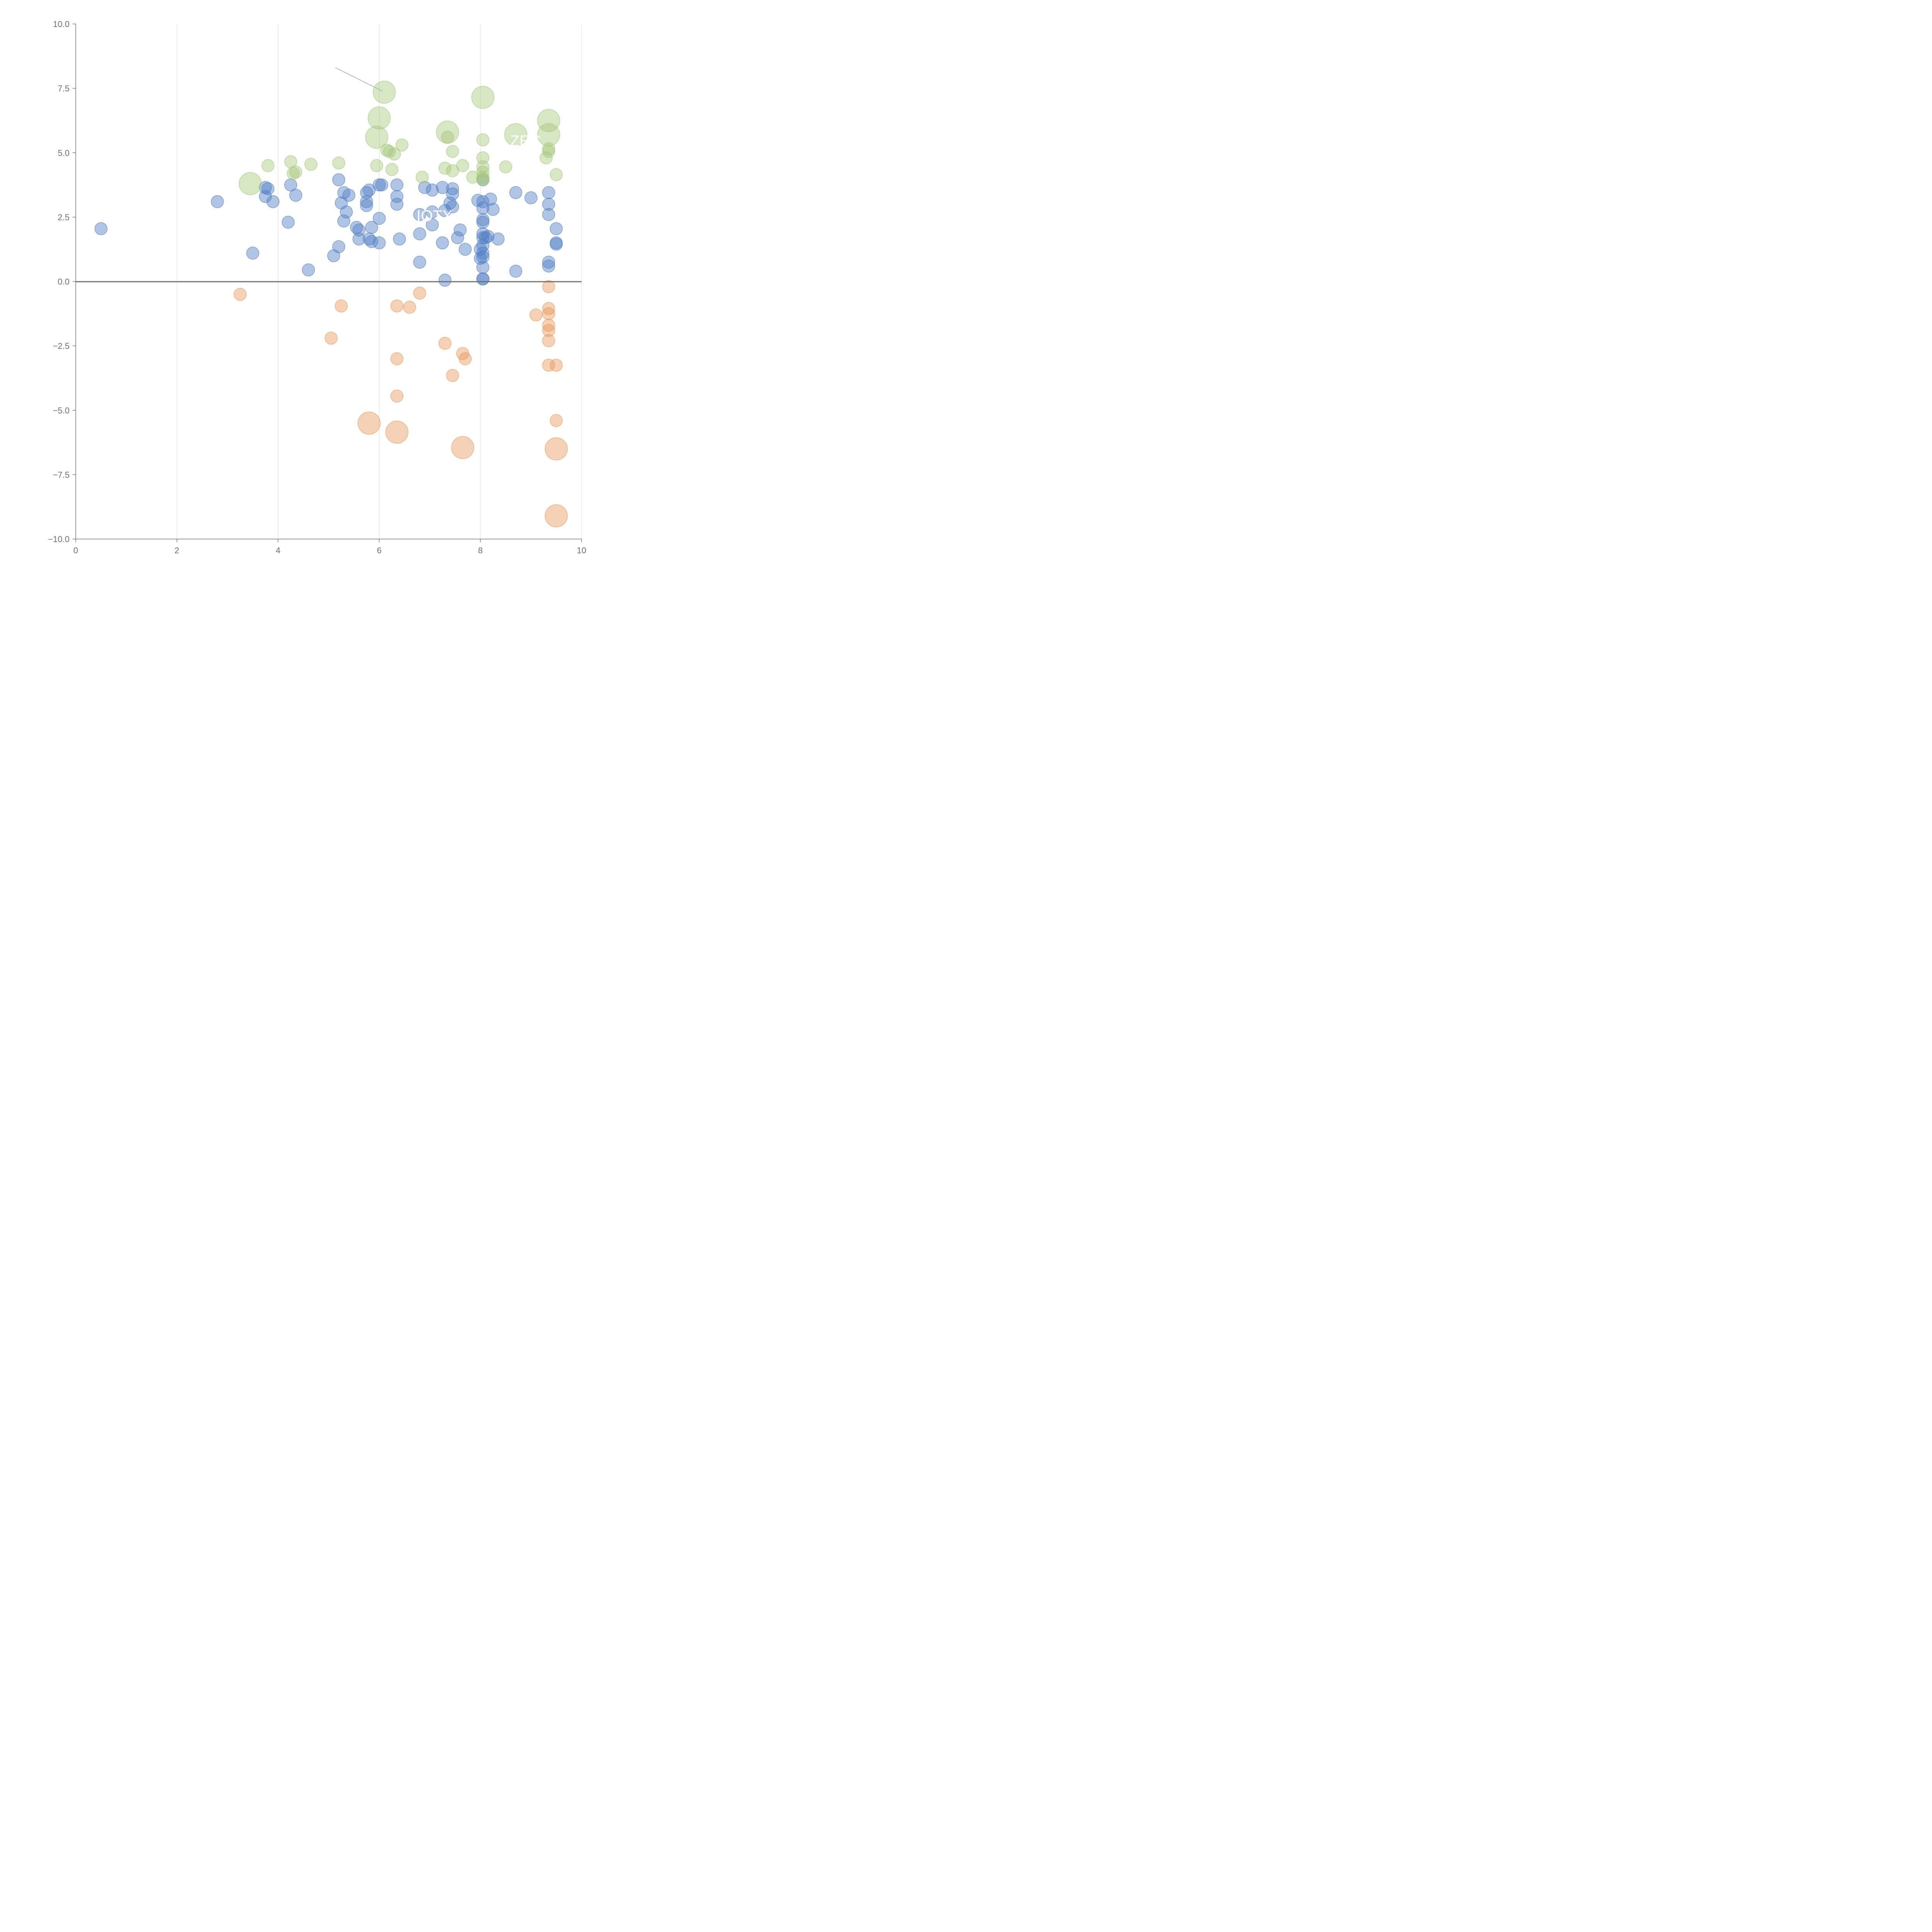 The image size is (1932, 1932). I want to click on callout-label-zec: ZEC, so click(525, 142).